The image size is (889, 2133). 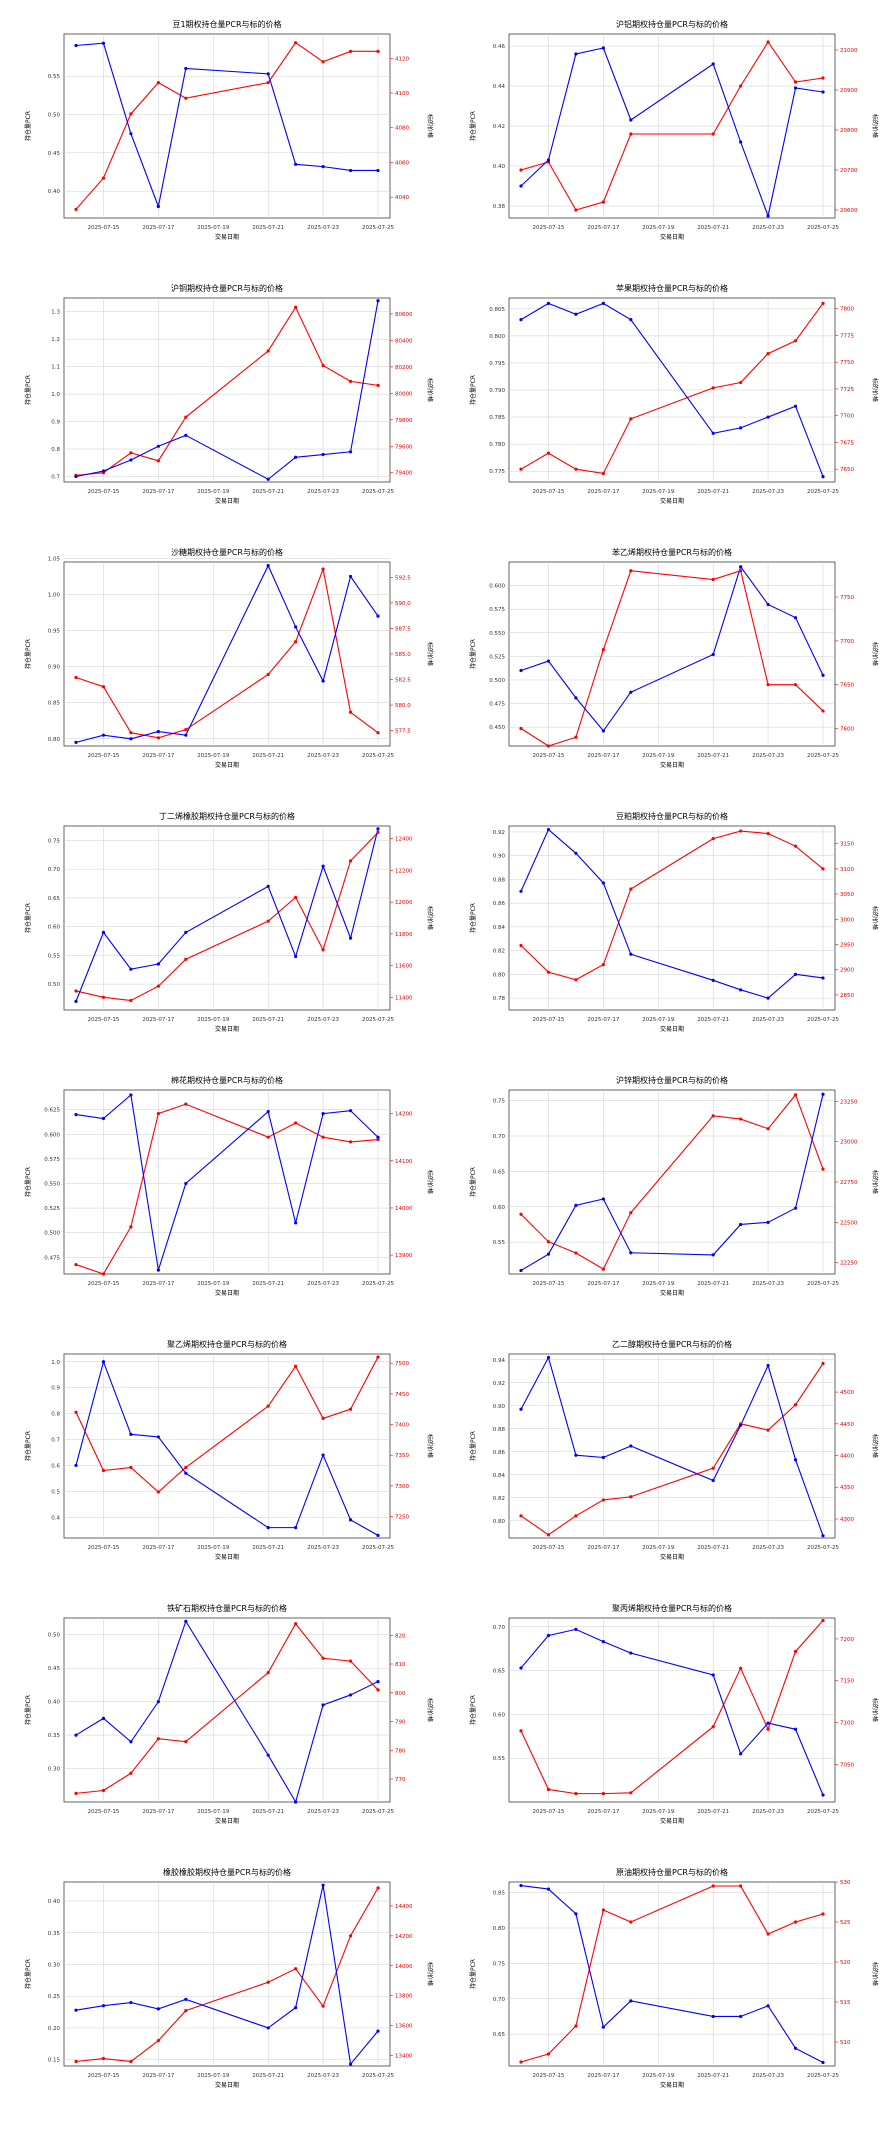 What do you see at coordinates (227, 1080) in the screenshot?
I see `chart-title: 棉花期权持仓量PCR与标的价格` at bounding box center [227, 1080].